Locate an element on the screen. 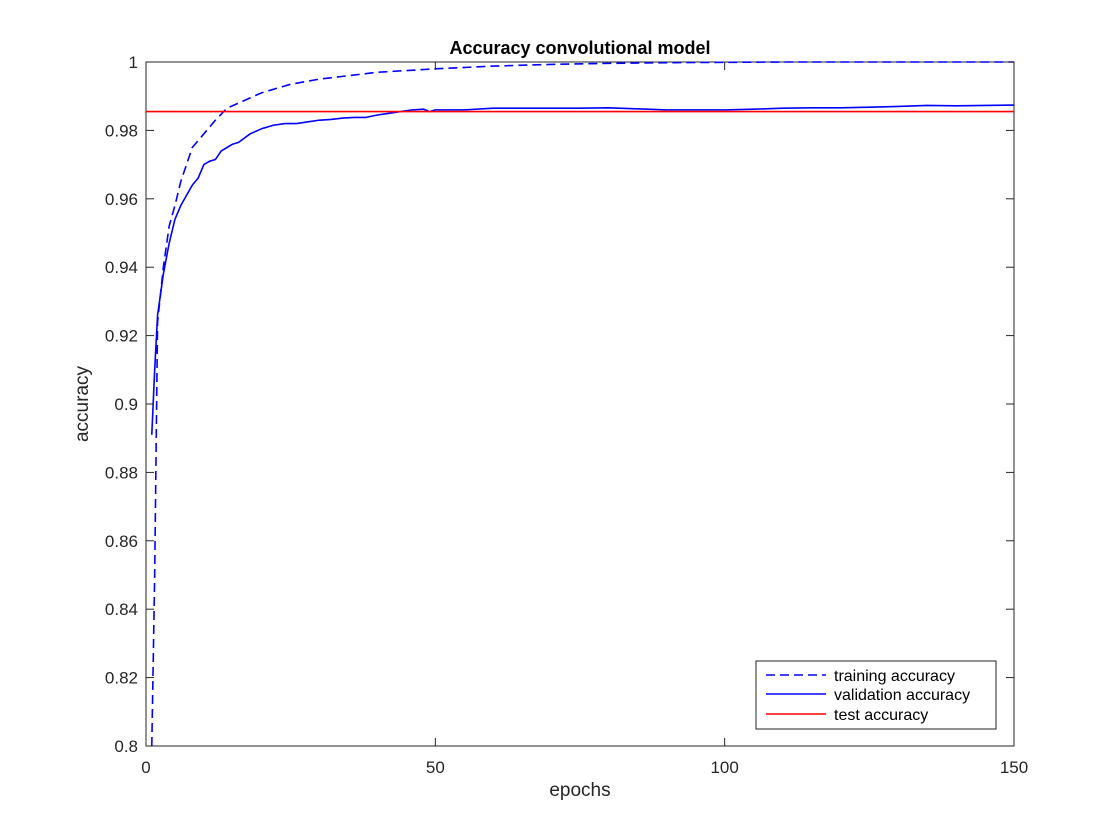 The image size is (1120, 840). legend-label-test: test accuracy is located at coordinates (881, 715).